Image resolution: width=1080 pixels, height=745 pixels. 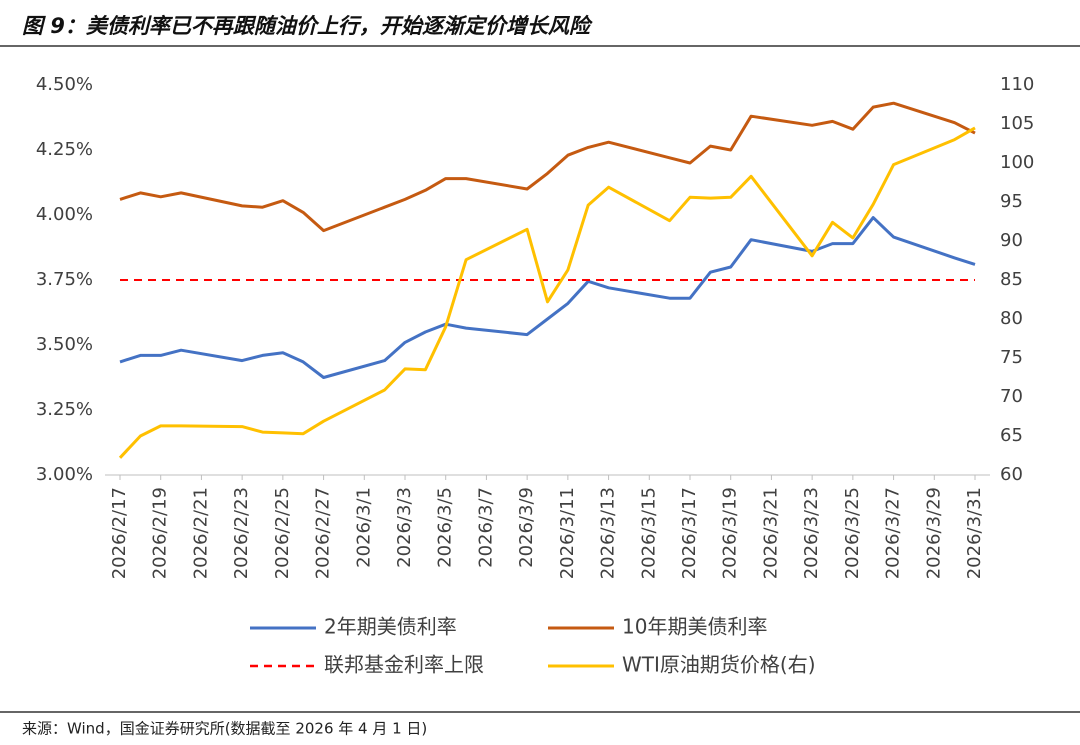 What do you see at coordinates (526, 527) in the screenshot?
I see `x-tick-label: 2026/3/9` at bounding box center [526, 527].